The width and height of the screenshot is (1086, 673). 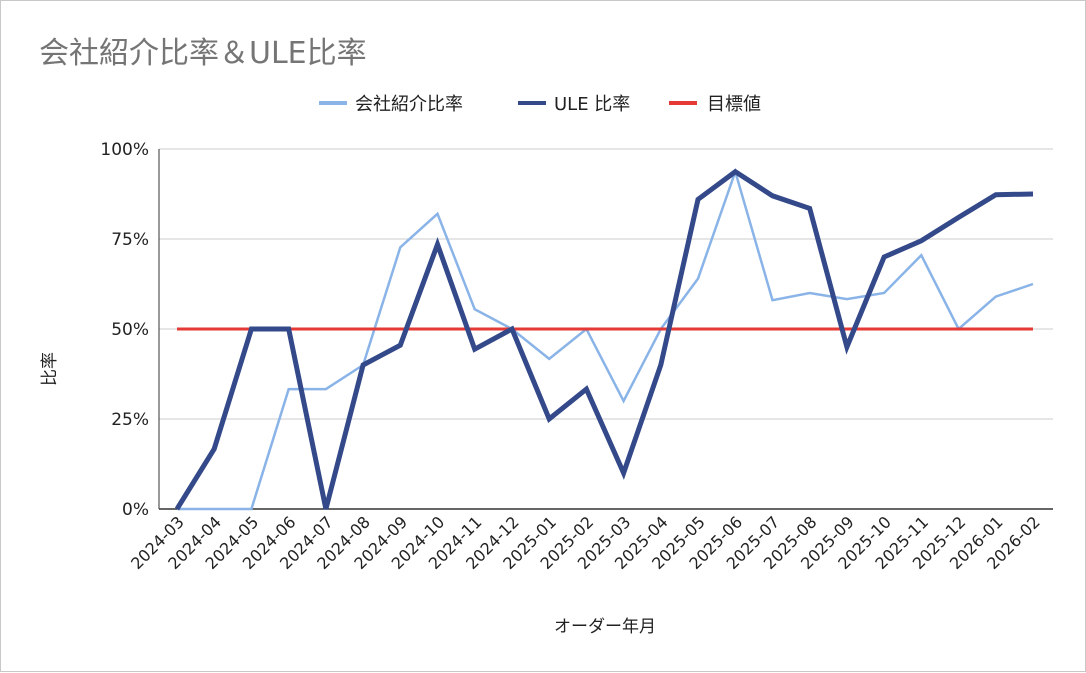 What do you see at coordinates (130, 240) in the screenshot?
I see `y-tick-75: 75%` at bounding box center [130, 240].